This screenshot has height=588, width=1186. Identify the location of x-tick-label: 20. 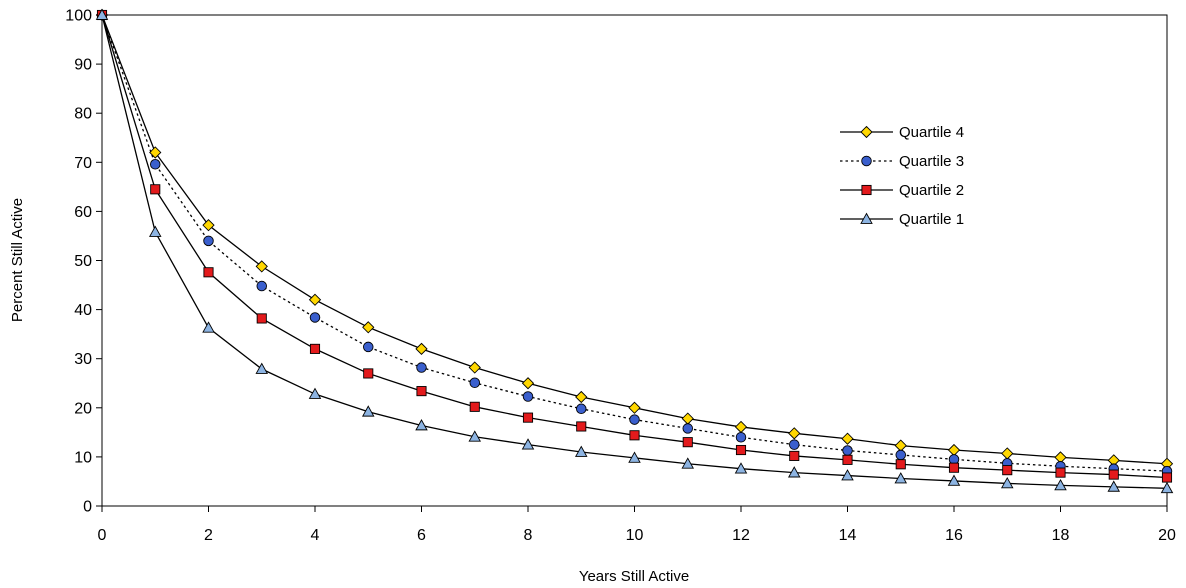
(1167, 535).